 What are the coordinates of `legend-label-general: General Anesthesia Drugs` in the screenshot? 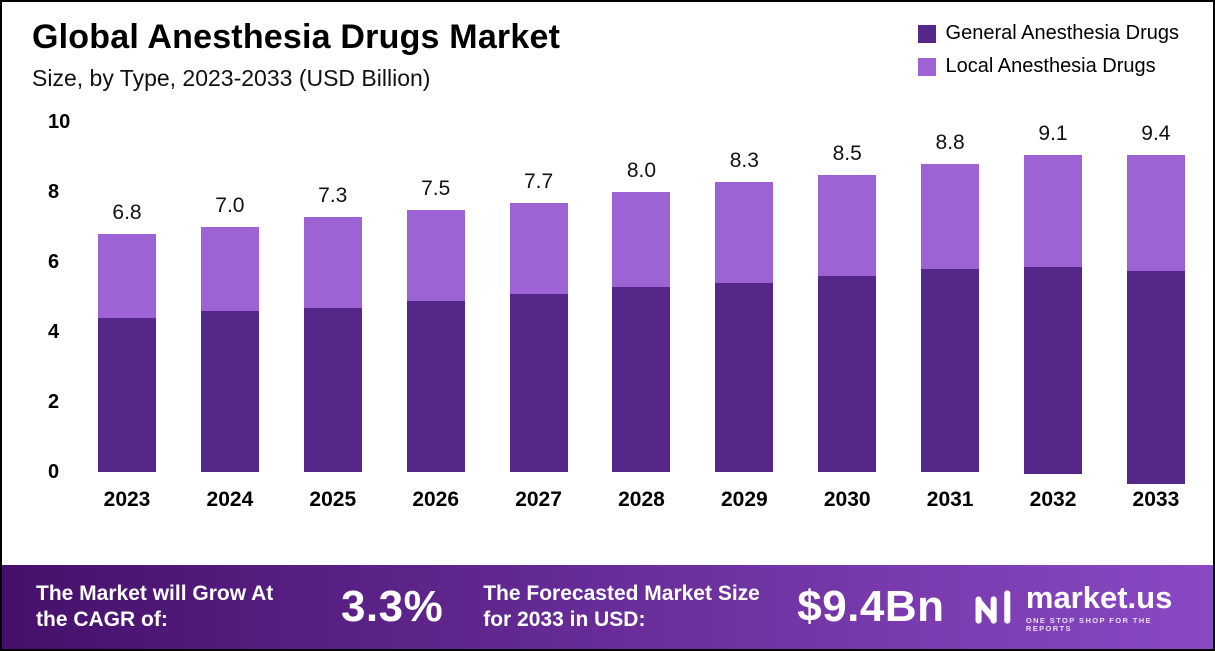 It's located at (1062, 33).